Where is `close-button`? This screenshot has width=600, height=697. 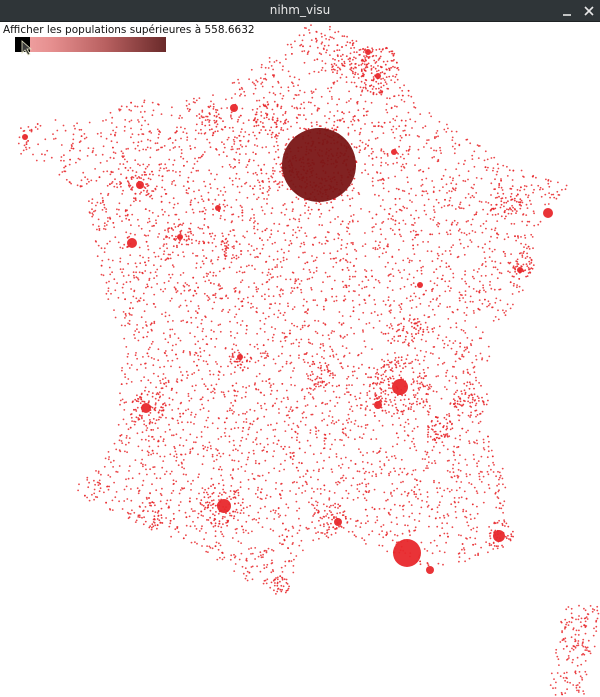 close-button is located at coordinates (589, 11).